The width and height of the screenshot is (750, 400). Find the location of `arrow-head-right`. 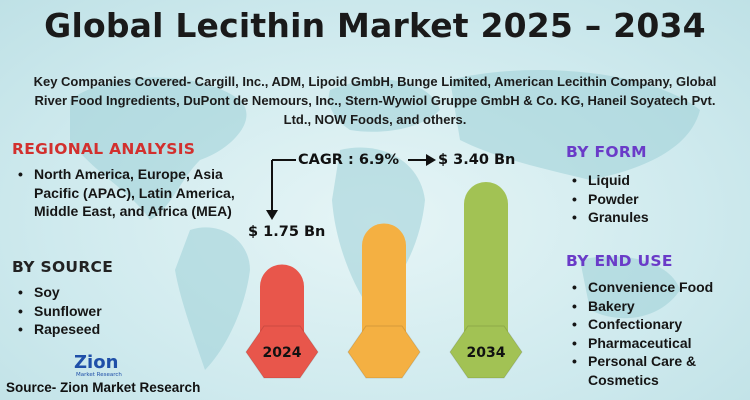

arrow-head-right is located at coordinates (431, 160).